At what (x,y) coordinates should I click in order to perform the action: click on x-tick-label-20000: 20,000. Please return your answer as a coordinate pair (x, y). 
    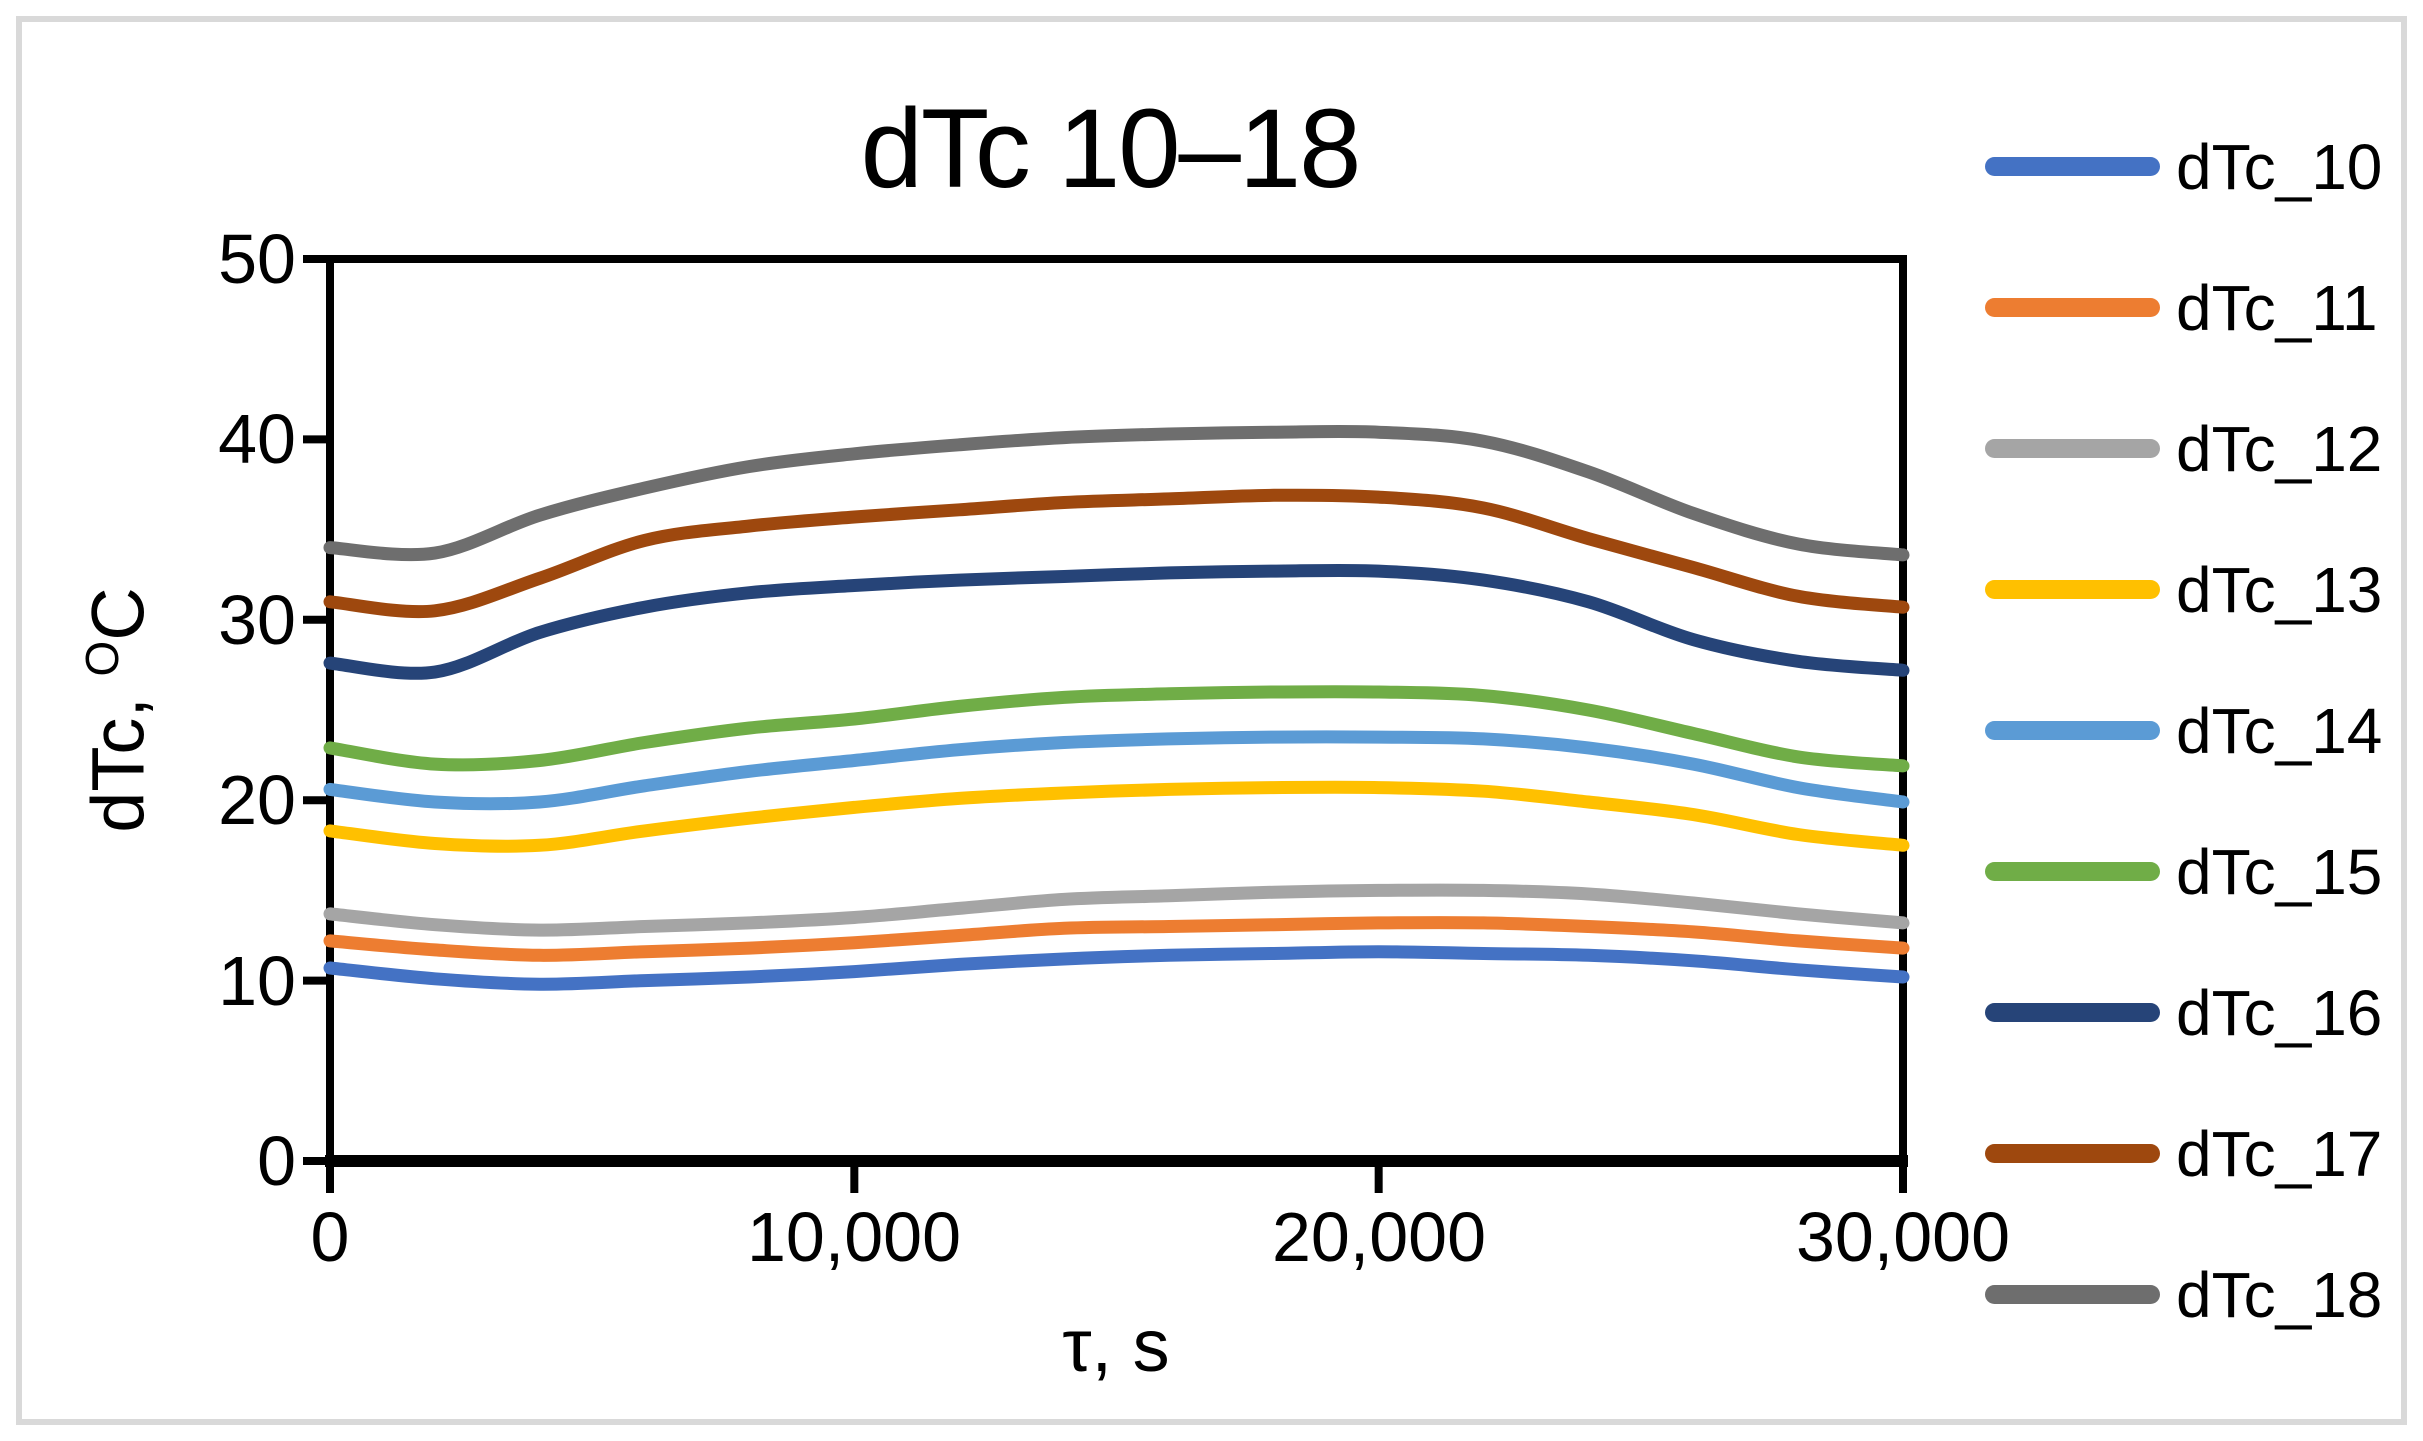
    Looking at the image, I should click on (1379, 1237).